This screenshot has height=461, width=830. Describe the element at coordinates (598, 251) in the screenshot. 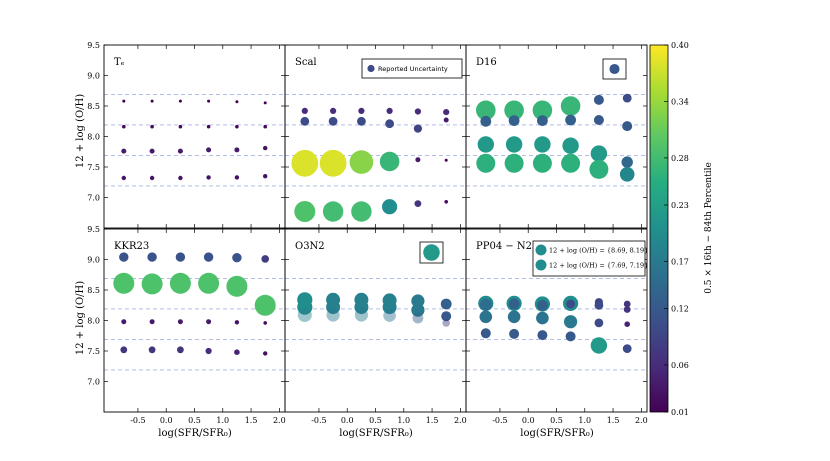

I see `legend-label: 12 + log (O/H) = {8.69, 8.19}` at that location.